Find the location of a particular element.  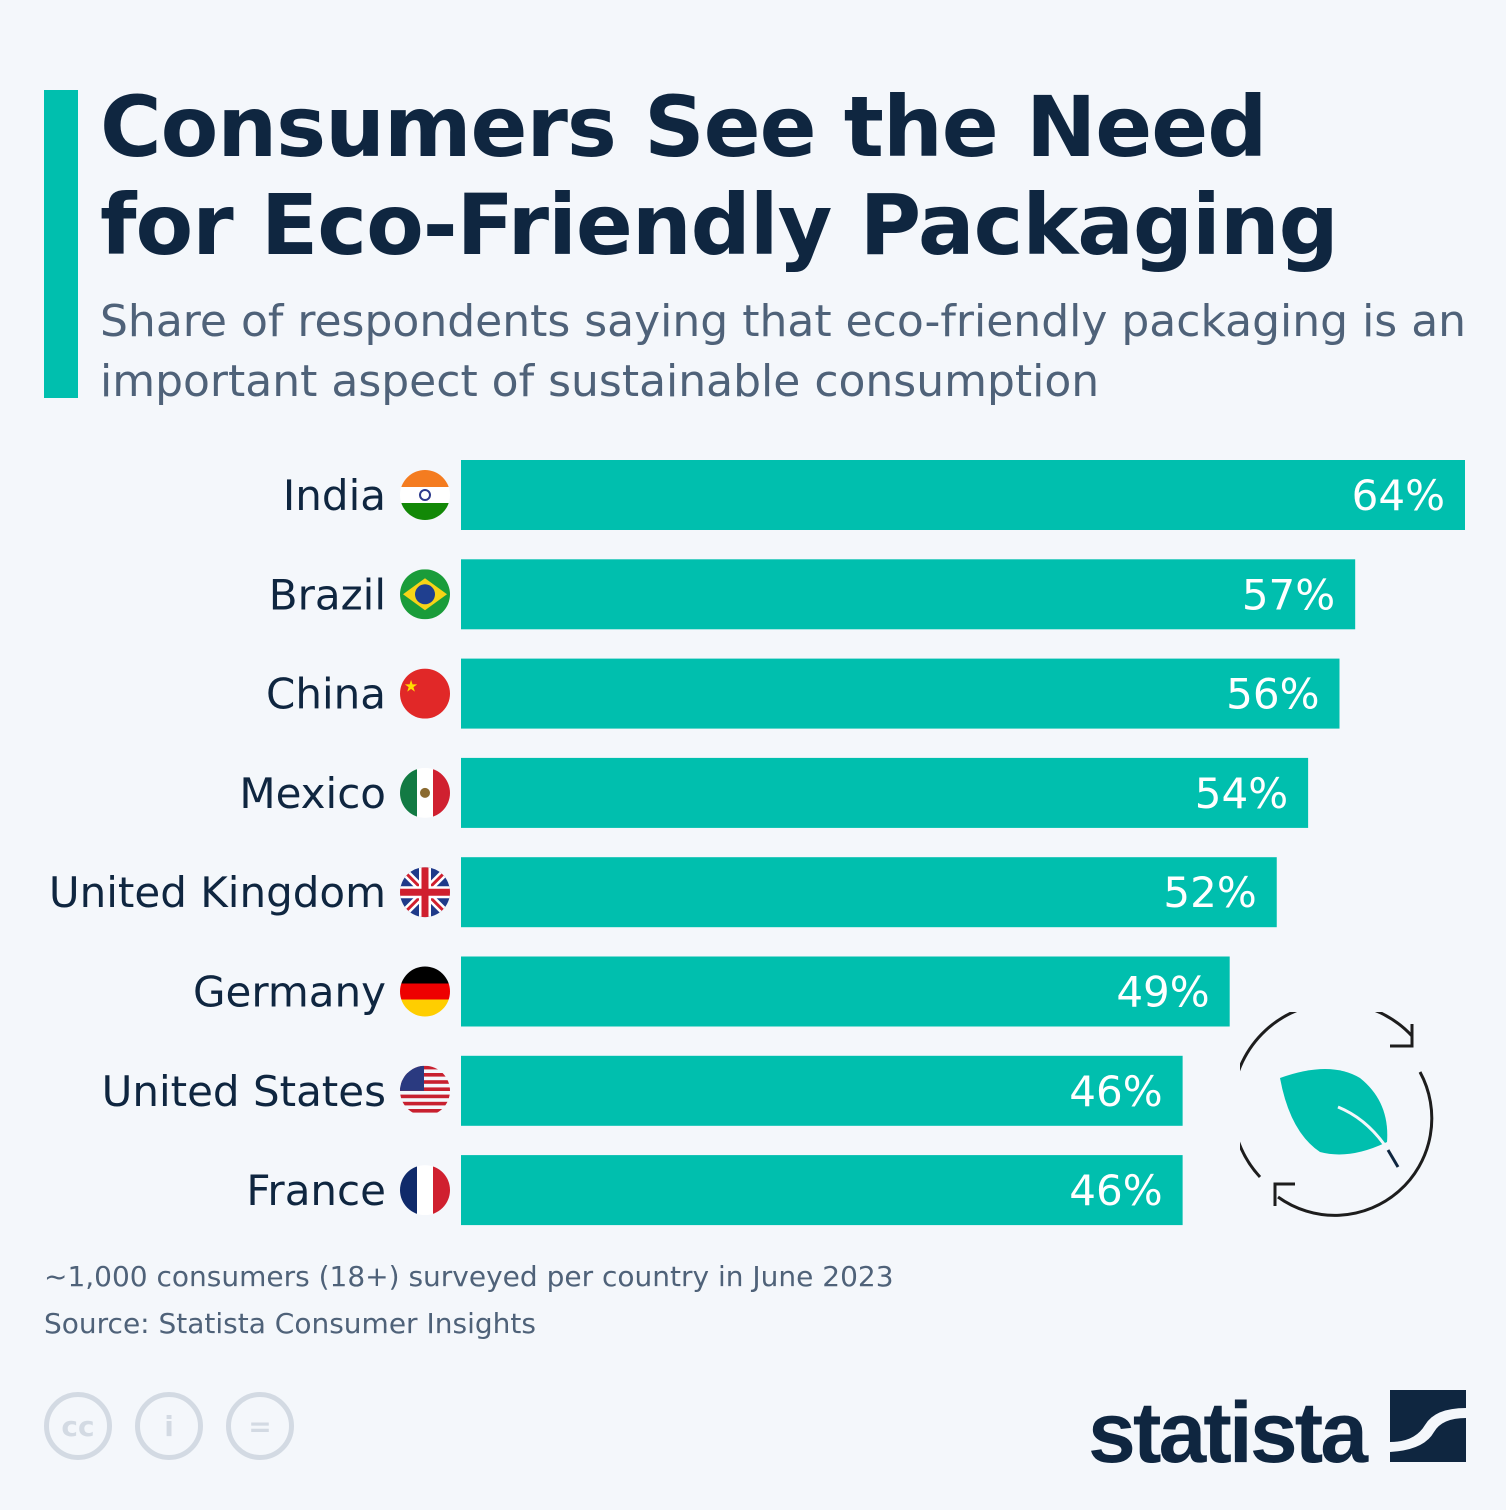

statista-logo-mark-icon is located at coordinates (1428, 1426).